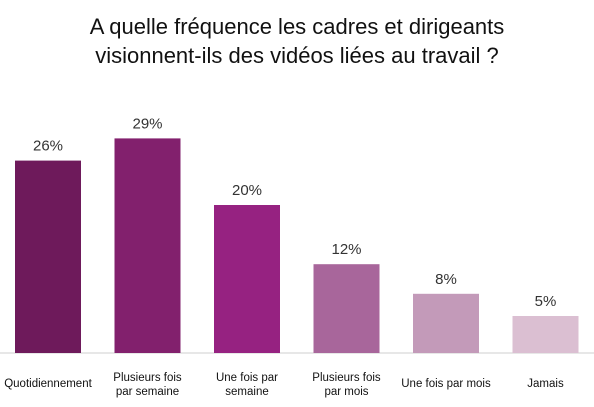 This screenshot has width=594, height=407. Describe the element at coordinates (48, 146) in the screenshot. I see `bar-value-label: 26%` at that location.